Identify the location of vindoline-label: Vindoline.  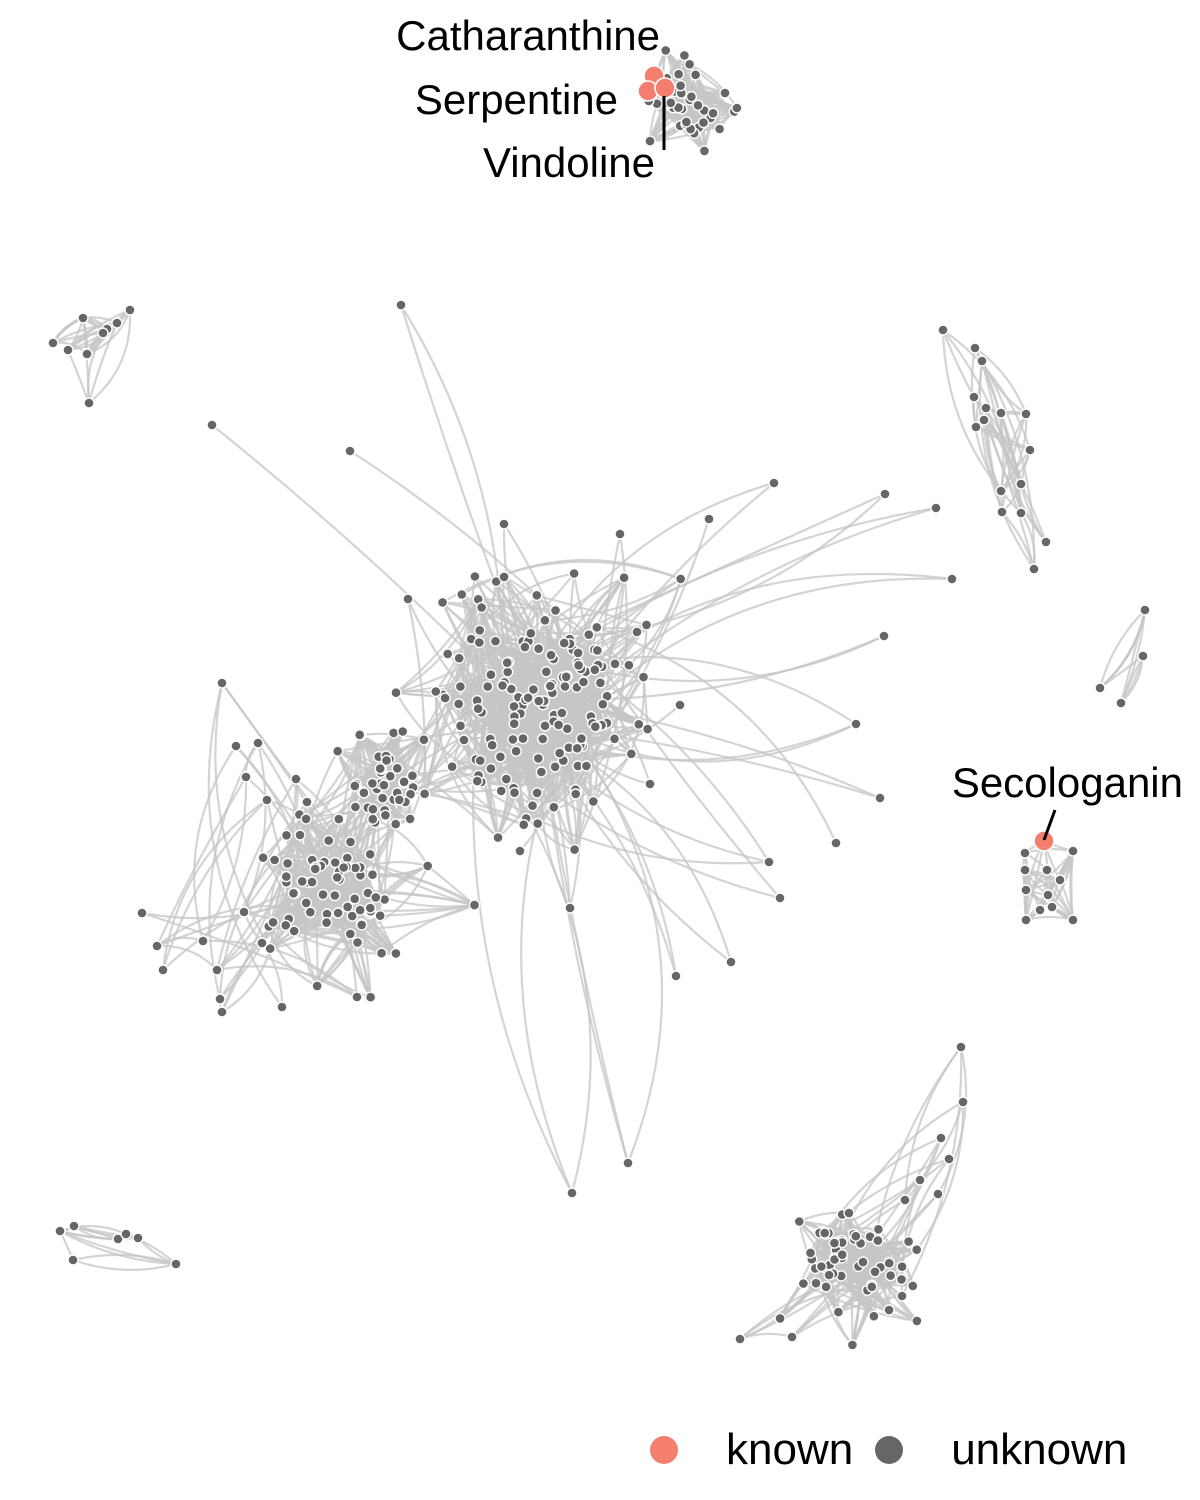
(569, 162).